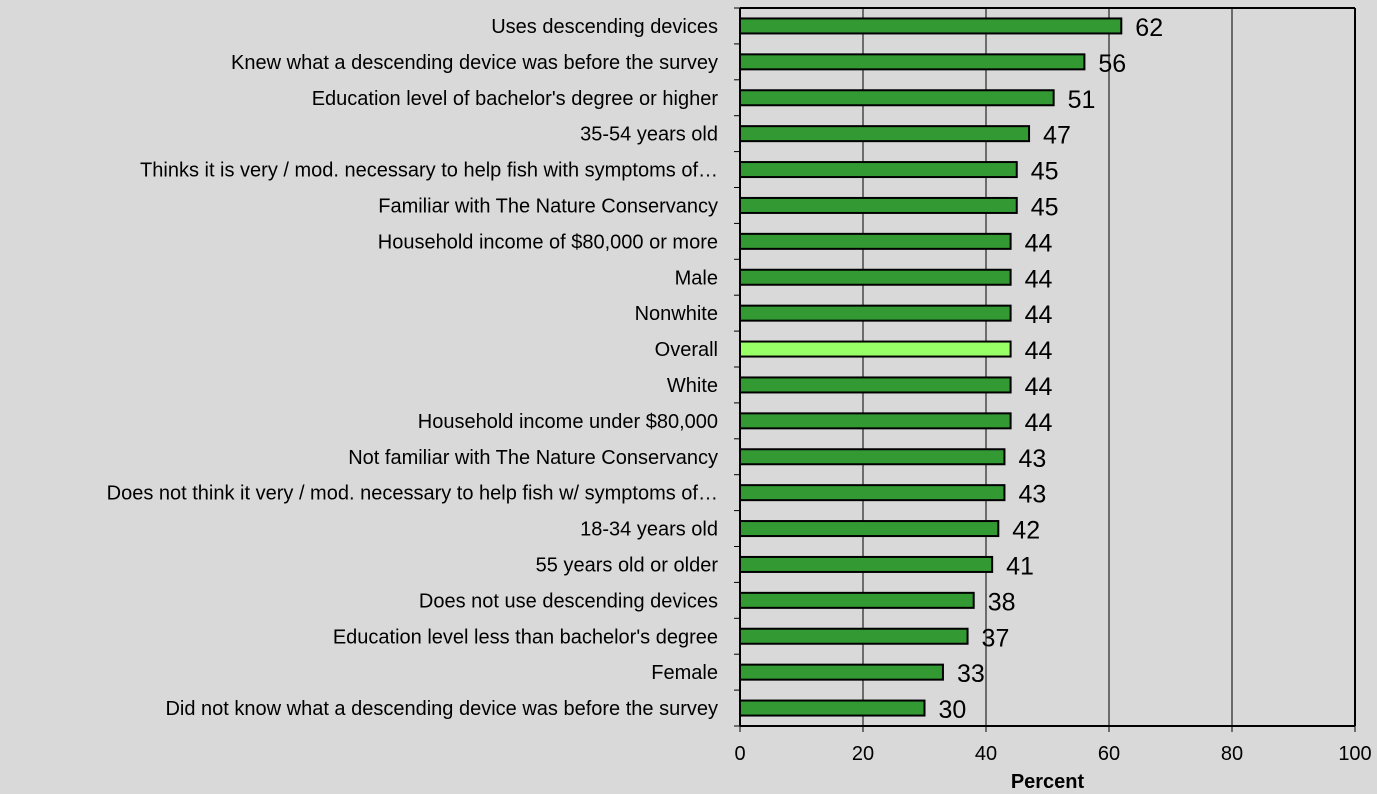 This screenshot has height=794, width=1377. What do you see at coordinates (533, 458) in the screenshot?
I see `category-label: Not familiar with The Nature Conservancy` at bounding box center [533, 458].